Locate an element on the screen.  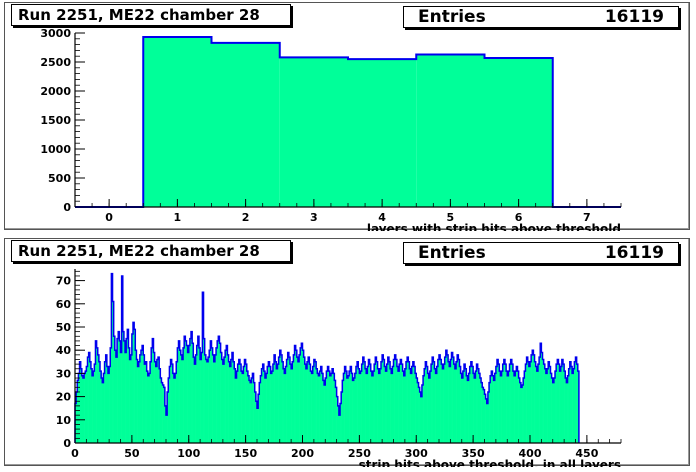
y-tick-label: 70 is located at coordinates (64, 281).